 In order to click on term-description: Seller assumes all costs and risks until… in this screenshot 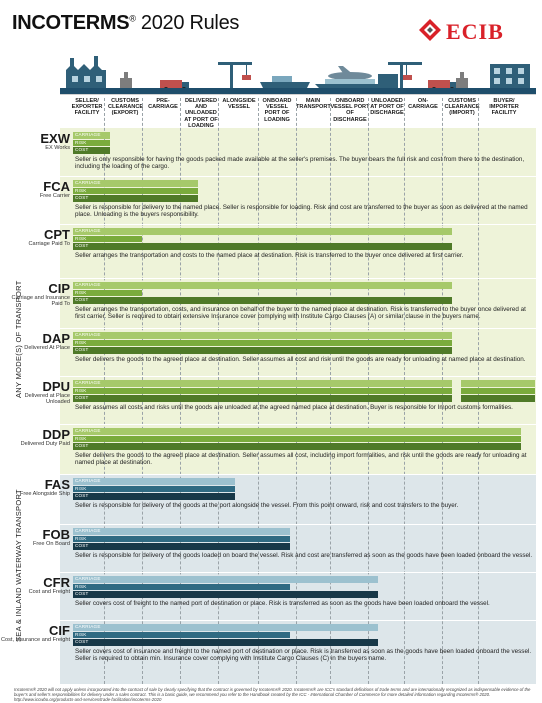, I will do `click(294, 407)`.